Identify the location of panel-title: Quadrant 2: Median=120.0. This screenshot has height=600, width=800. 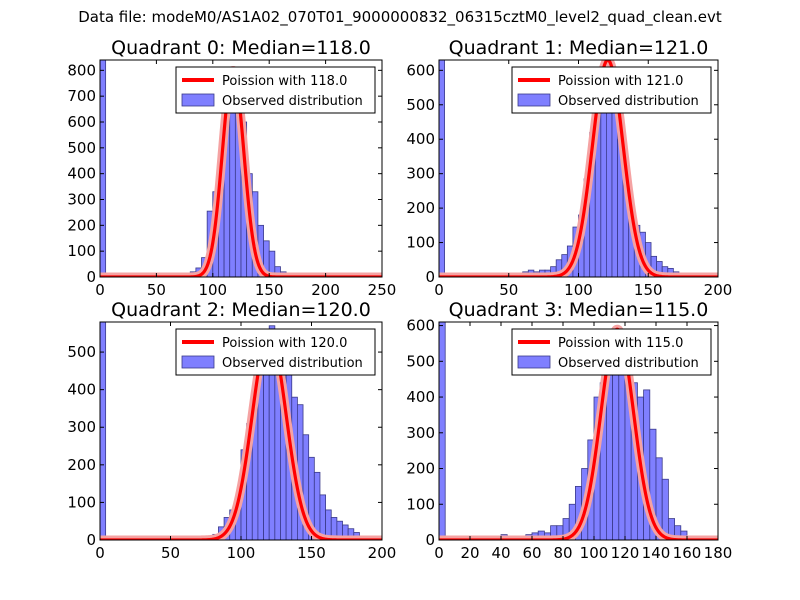
(241, 310).